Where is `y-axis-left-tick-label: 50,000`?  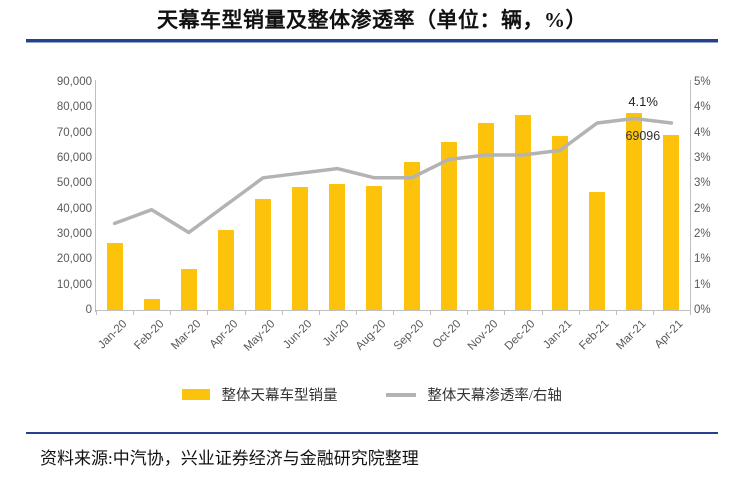 y-axis-left-tick-label: 50,000 is located at coordinates (74, 183).